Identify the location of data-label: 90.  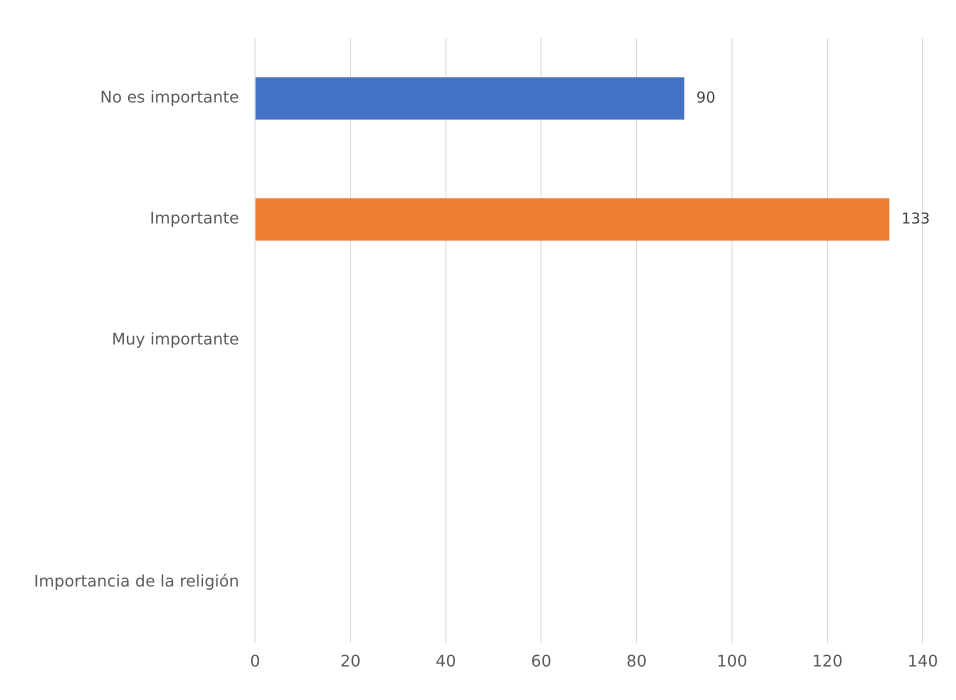
(706, 97).